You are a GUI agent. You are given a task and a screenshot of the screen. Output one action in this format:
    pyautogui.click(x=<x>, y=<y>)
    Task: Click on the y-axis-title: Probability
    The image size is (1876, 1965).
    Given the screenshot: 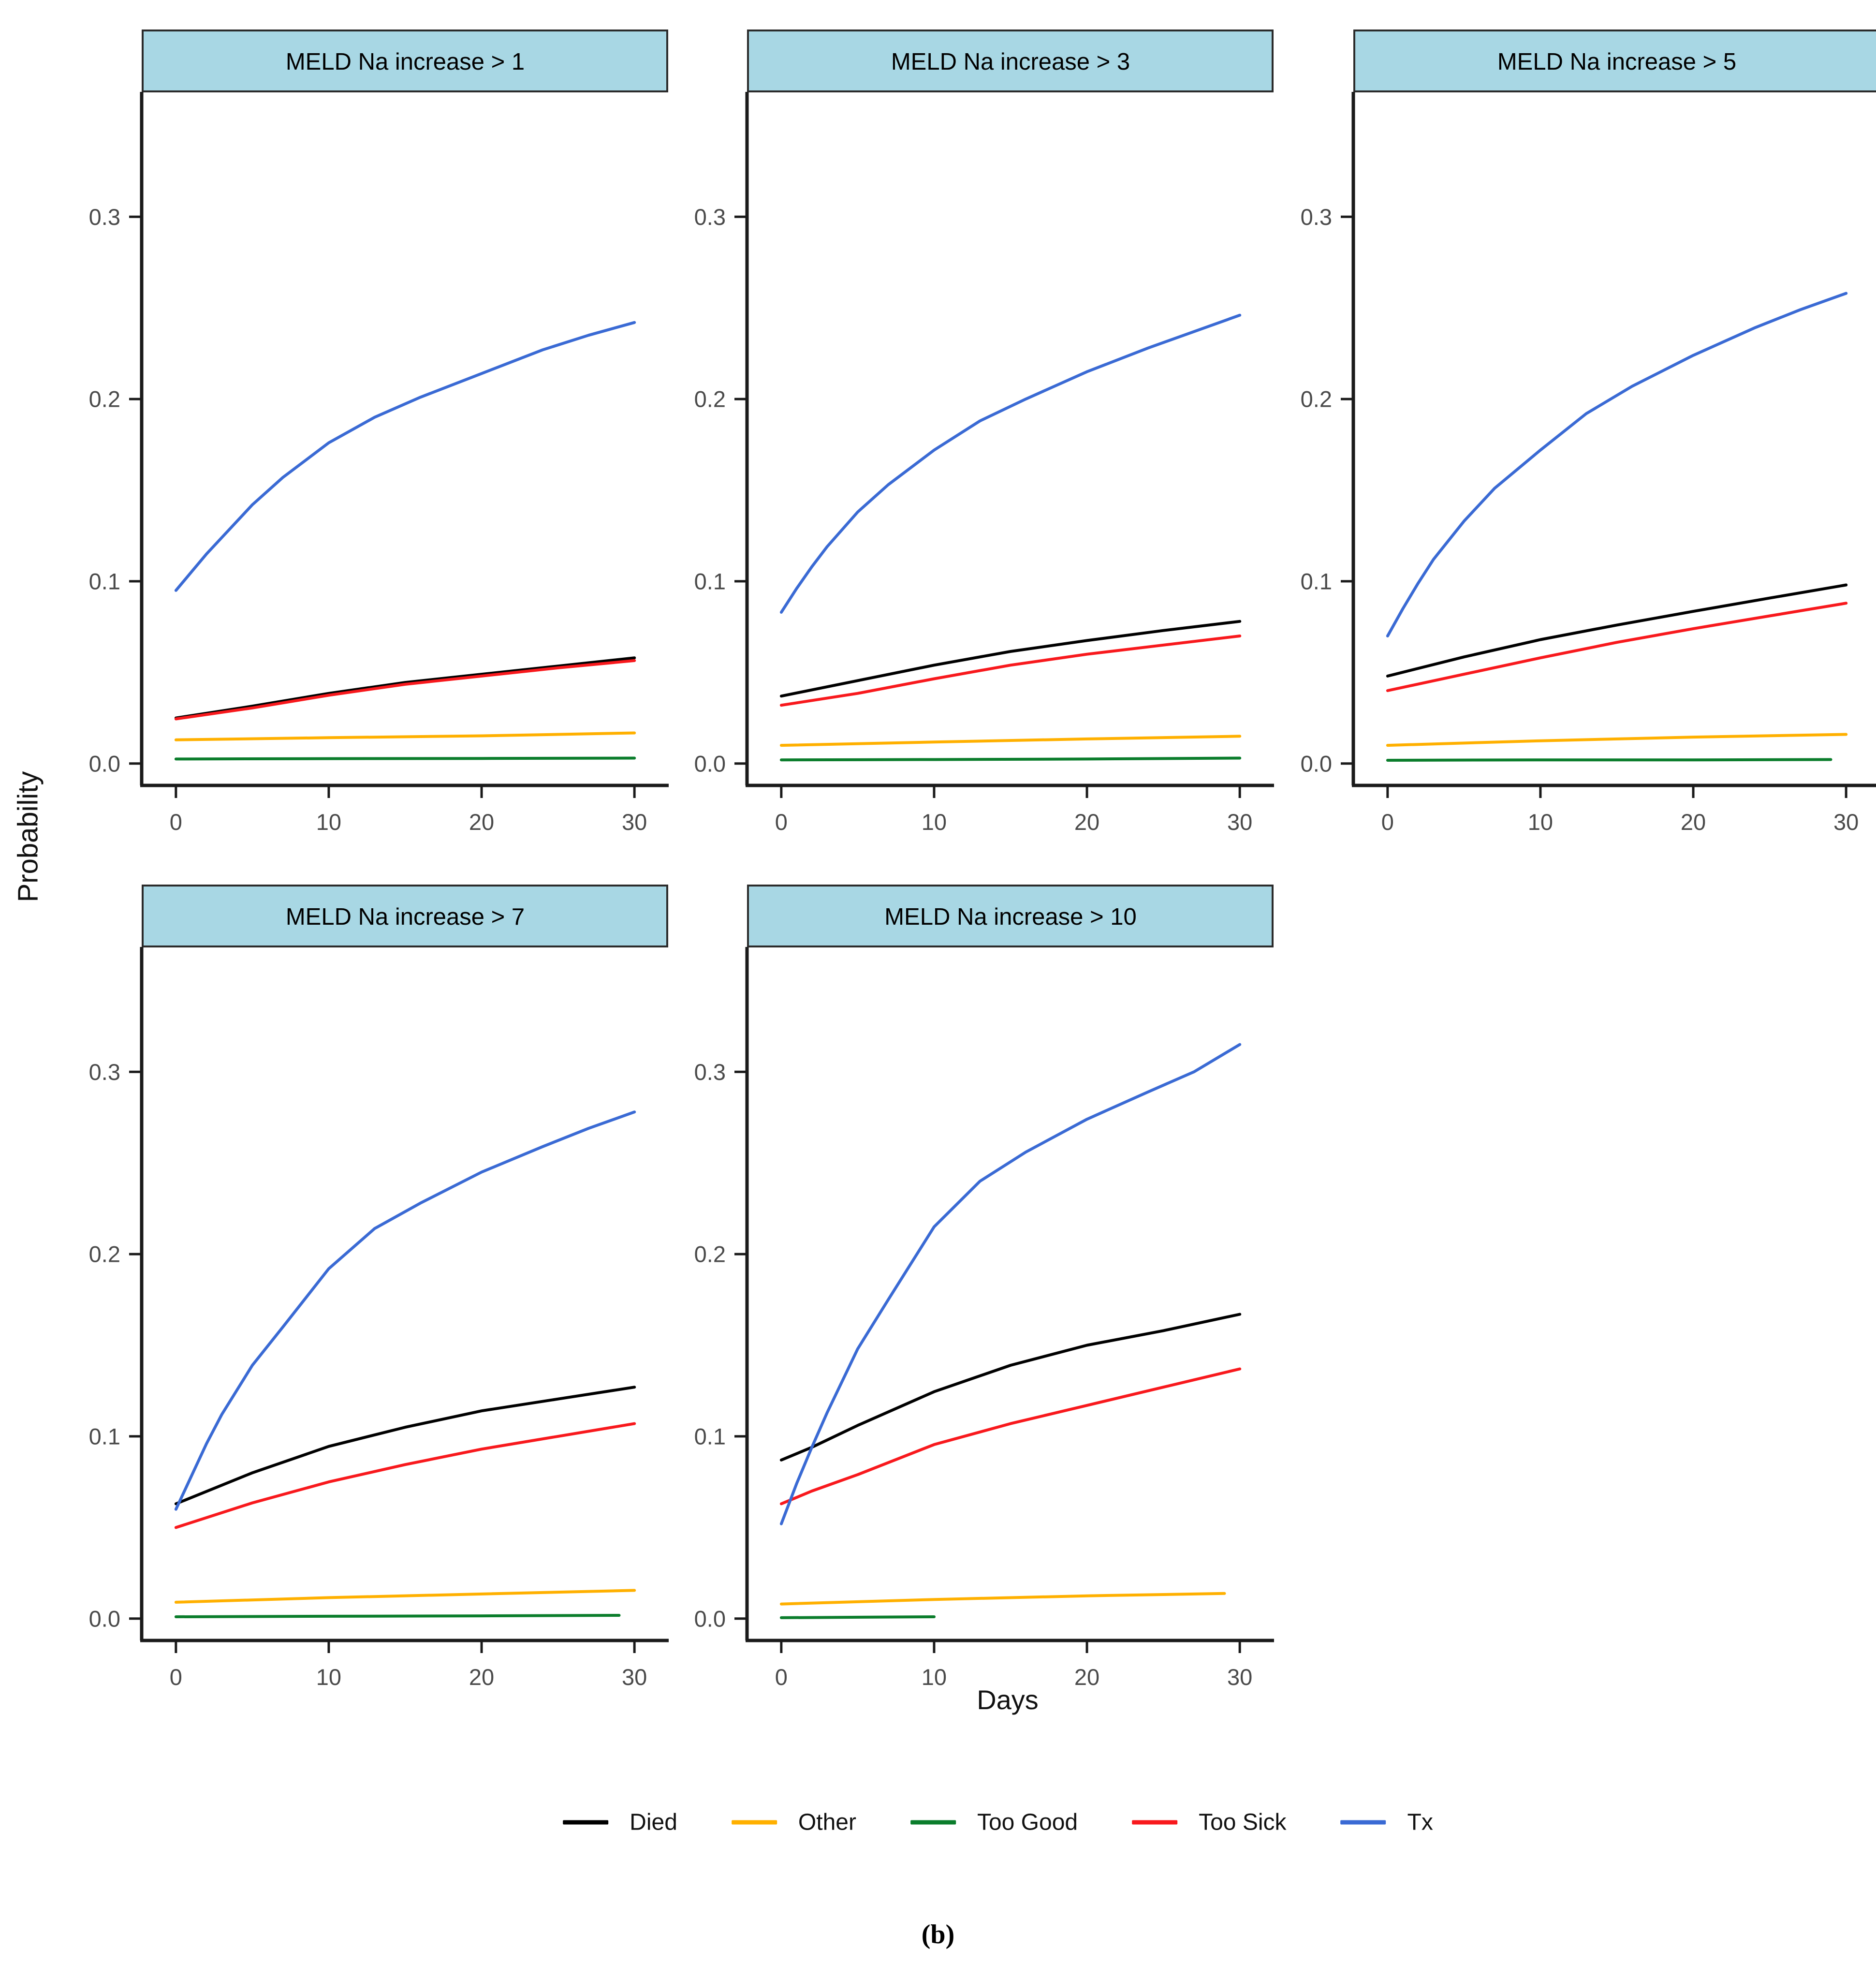 What is the action you would take?
    pyautogui.click(x=28, y=837)
    